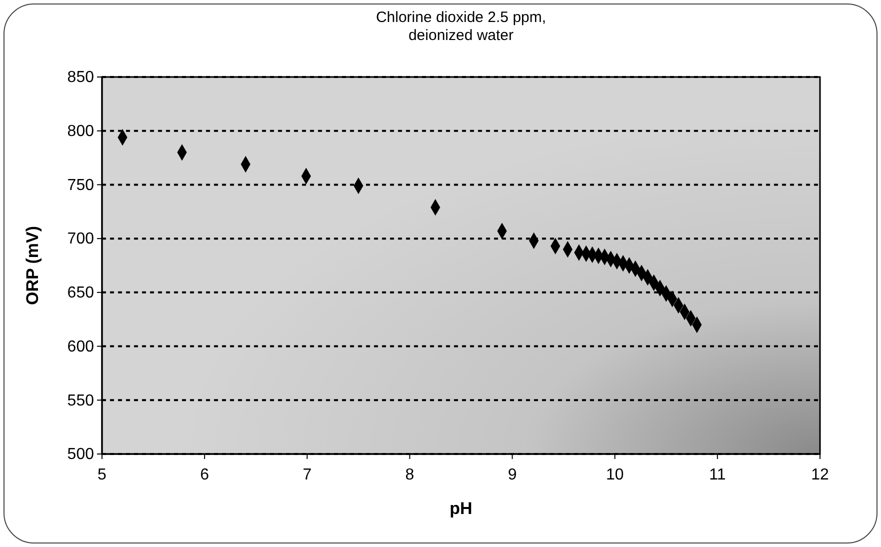 Image resolution: width=881 pixels, height=547 pixels. I want to click on y-tick-label: 550, so click(80, 401).